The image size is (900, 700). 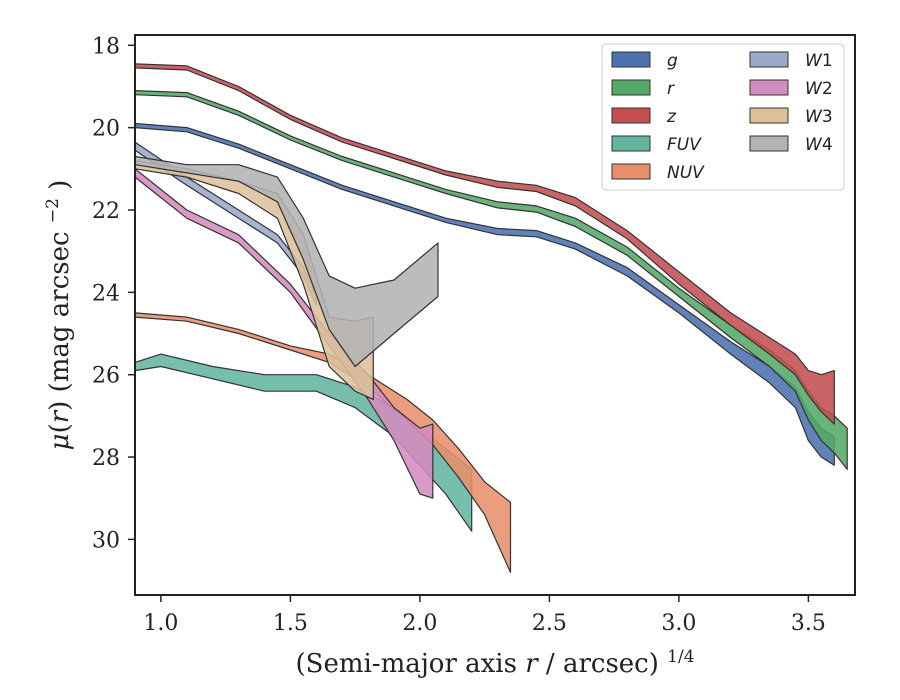 What do you see at coordinates (769, 115) in the screenshot?
I see `legend-swatch-w3` at bounding box center [769, 115].